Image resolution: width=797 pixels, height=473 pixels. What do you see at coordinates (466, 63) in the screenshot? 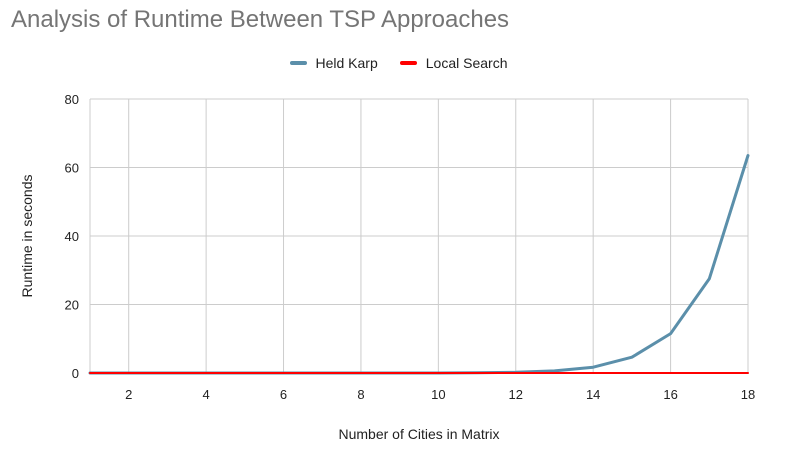
I see `legend-label-local-search: Local Search` at bounding box center [466, 63].